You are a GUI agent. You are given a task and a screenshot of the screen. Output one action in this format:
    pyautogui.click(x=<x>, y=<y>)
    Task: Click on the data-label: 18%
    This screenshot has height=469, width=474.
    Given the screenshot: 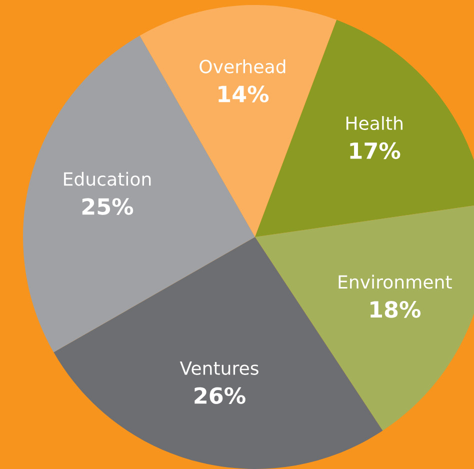 What is the action you would take?
    pyautogui.click(x=395, y=309)
    